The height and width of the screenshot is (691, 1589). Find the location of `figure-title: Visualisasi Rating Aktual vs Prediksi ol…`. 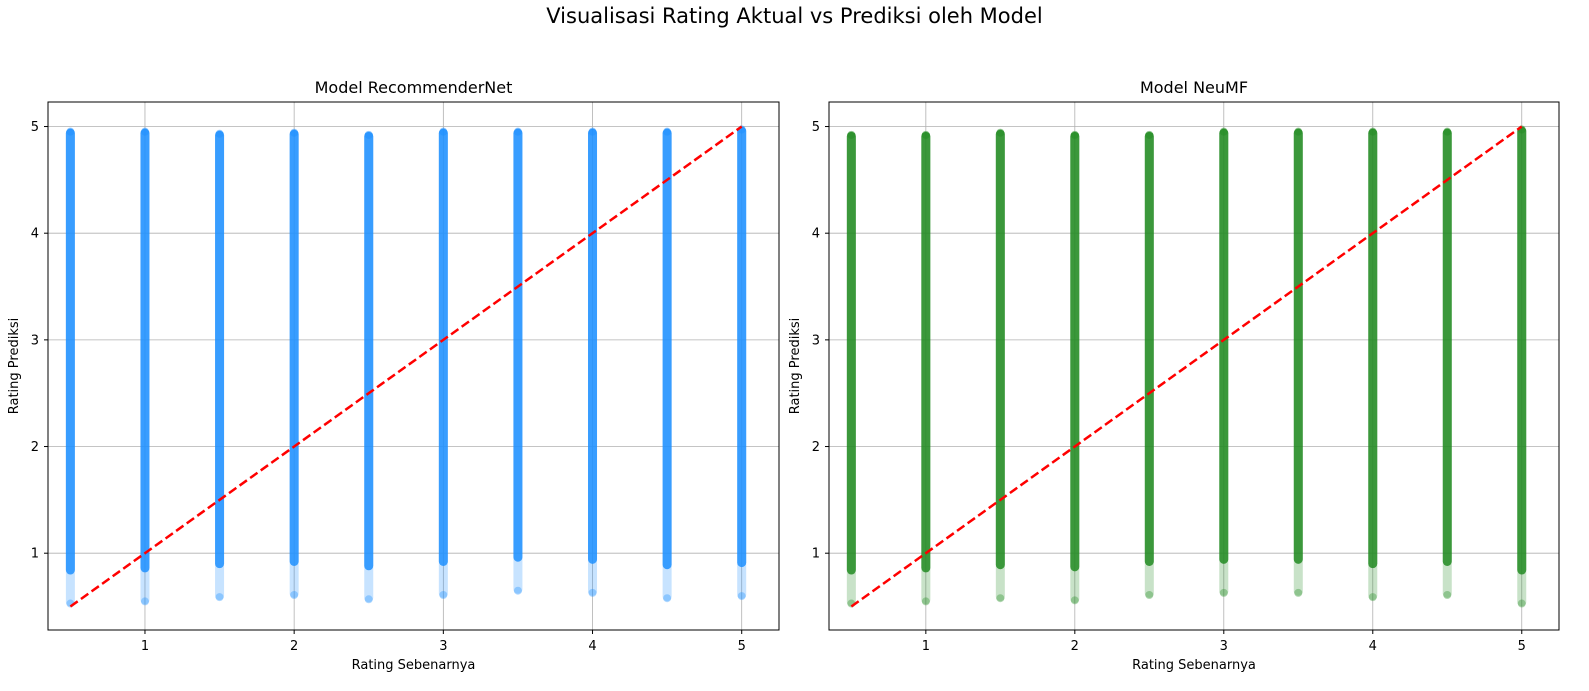

figure-title: Visualisasi Rating Aktual vs Prediksi ol… is located at coordinates (794, 16).